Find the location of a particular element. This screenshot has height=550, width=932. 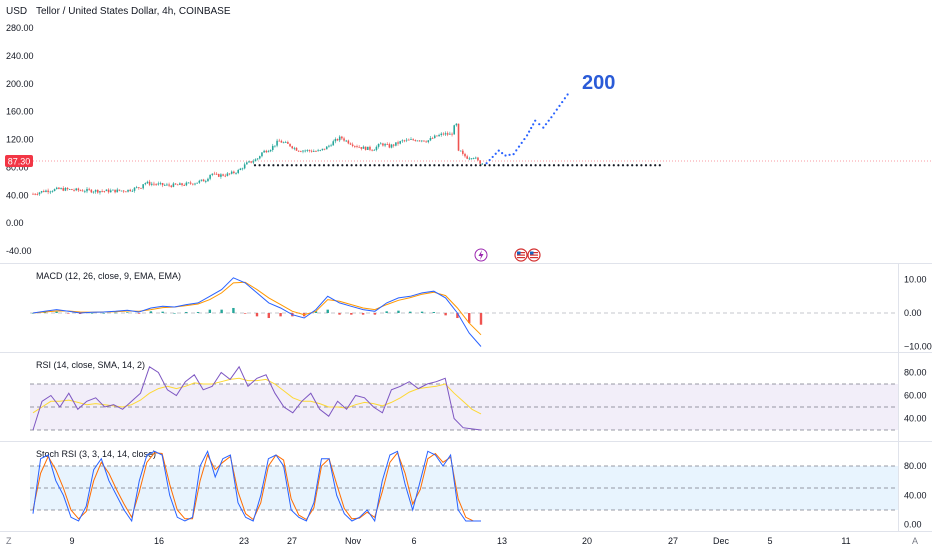

auto-scale-icon: A is located at coordinates (915, 541).